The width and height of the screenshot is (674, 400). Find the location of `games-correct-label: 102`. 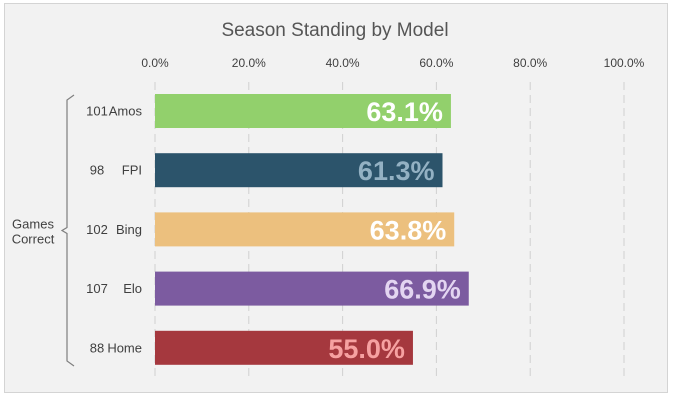

games-correct-label: 102 is located at coordinates (97, 229).